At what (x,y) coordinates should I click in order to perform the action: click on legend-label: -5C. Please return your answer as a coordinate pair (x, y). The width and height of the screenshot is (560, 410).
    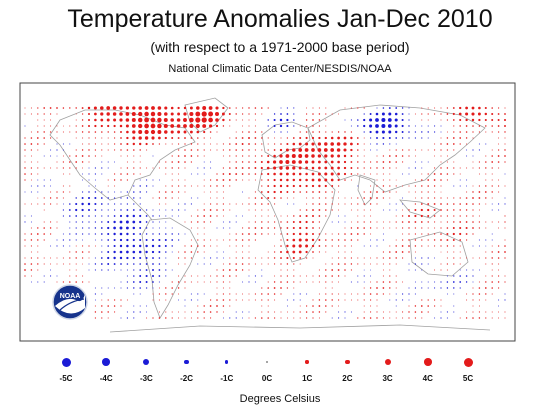
    Looking at the image, I should click on (66, 378).